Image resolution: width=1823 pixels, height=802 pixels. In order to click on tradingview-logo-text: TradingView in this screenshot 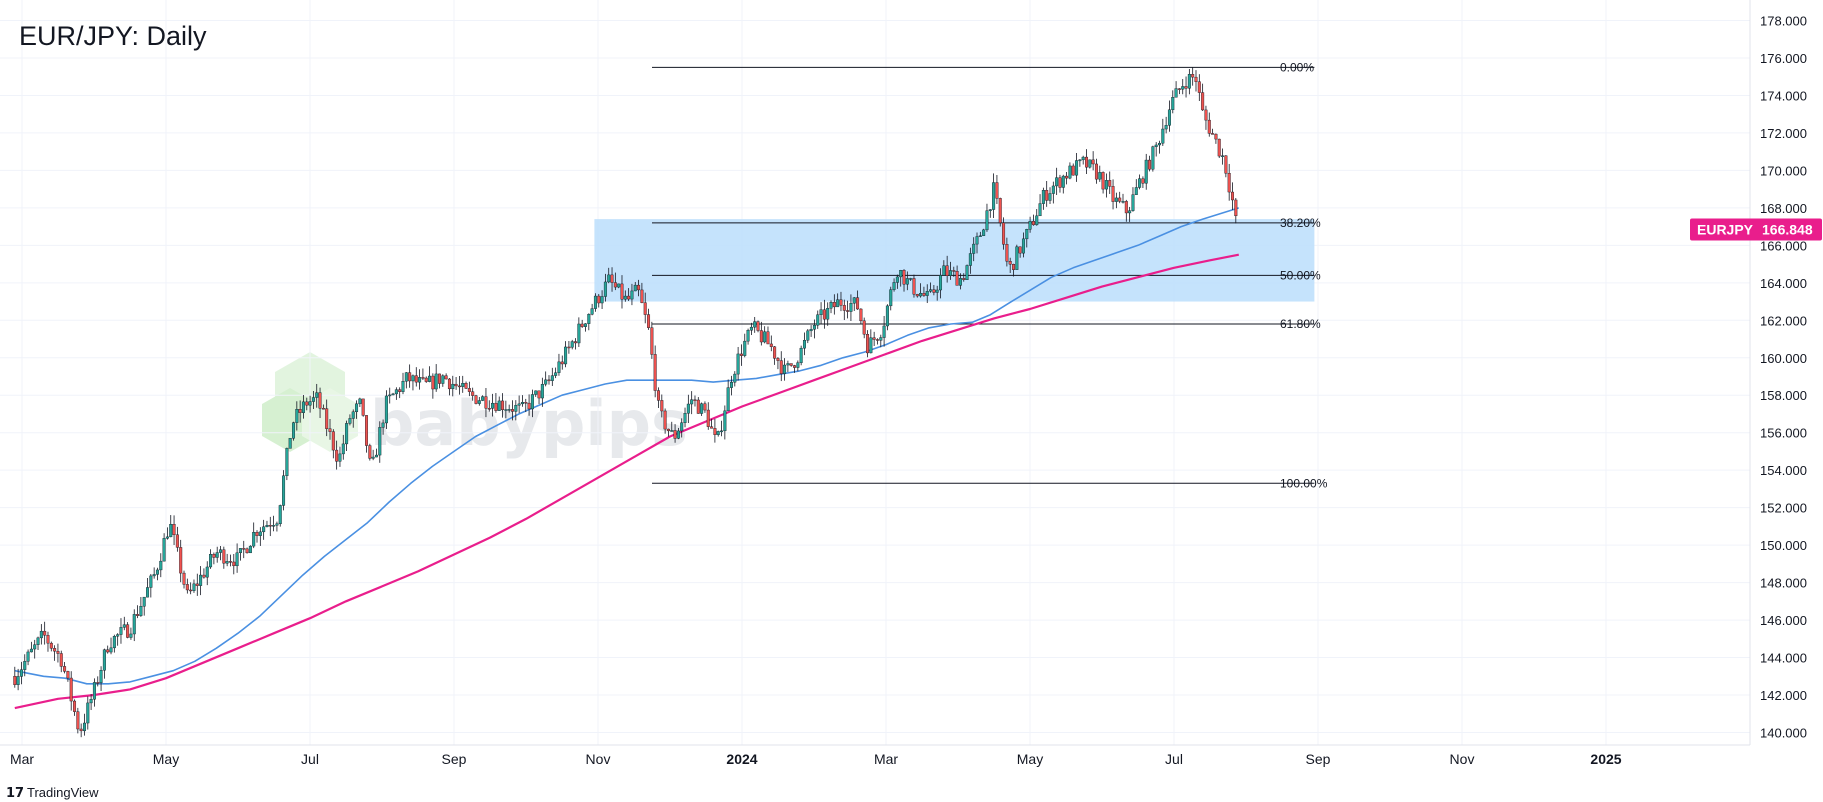, I will do `click(63, 792)`.